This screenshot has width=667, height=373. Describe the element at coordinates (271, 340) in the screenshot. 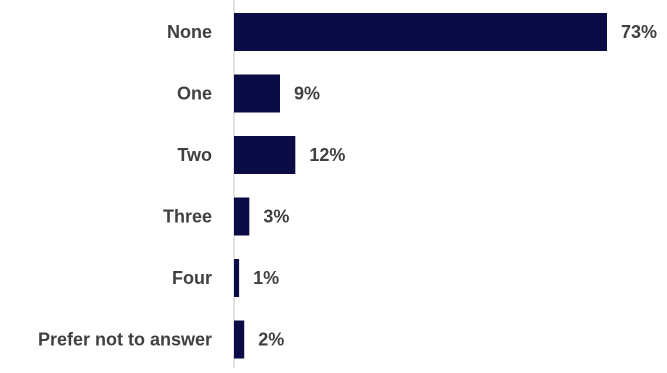

I see `value-label-prefer-not-to-answer: 2%` at that location.